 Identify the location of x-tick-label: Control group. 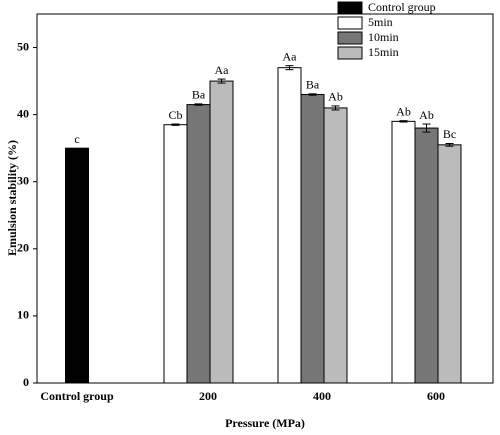
(77, 396).